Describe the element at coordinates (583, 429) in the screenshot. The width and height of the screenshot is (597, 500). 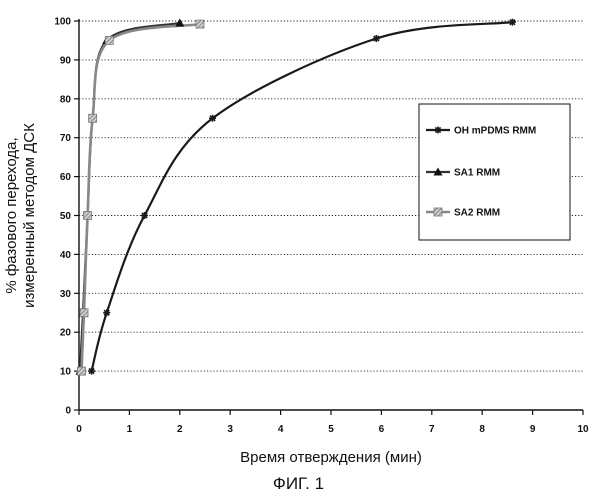
I see `x-tick-label: 10` at that location.